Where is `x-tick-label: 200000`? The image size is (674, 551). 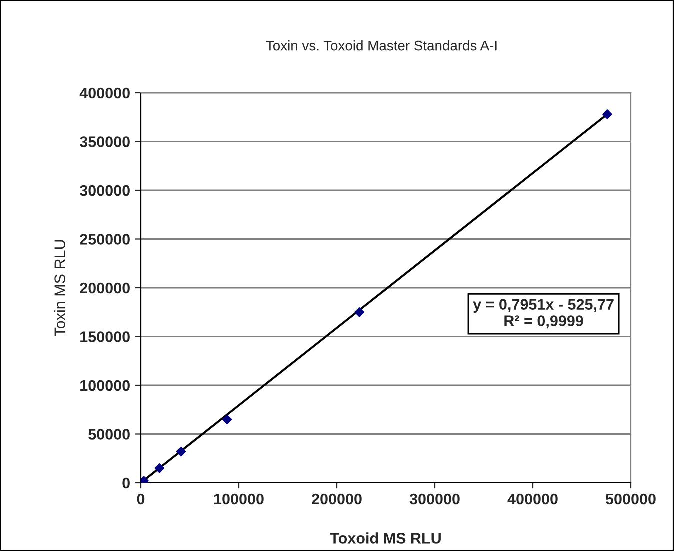 x-tick-label: 200000 is located at coordinates (337, 499).